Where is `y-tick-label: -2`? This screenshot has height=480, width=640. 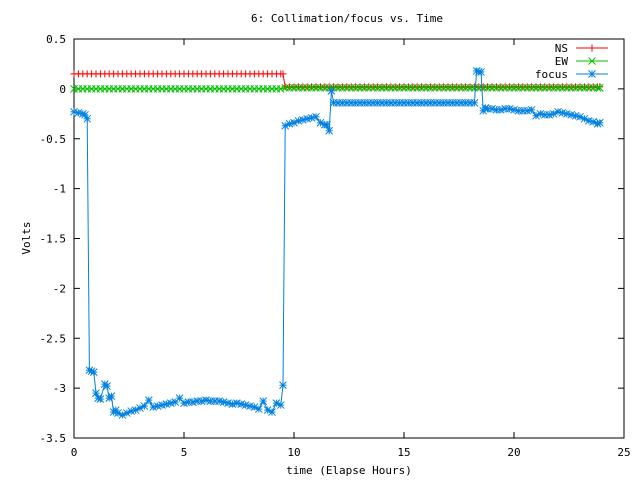
y-tick-label: -2 is located at coordinates (59, 288).